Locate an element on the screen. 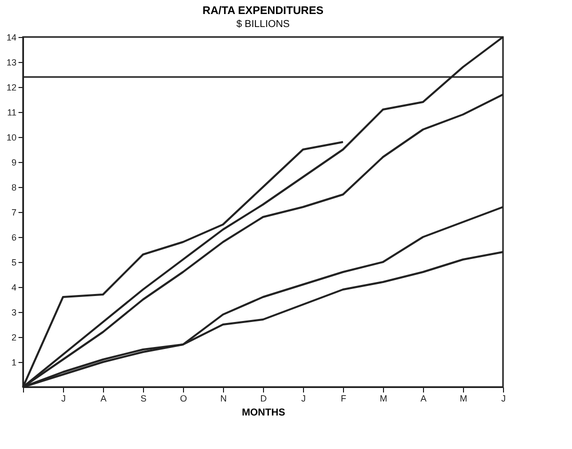 The height and width of the screenshot is (449, 572). x-tick-label: F is located at coordinates (343, 399).